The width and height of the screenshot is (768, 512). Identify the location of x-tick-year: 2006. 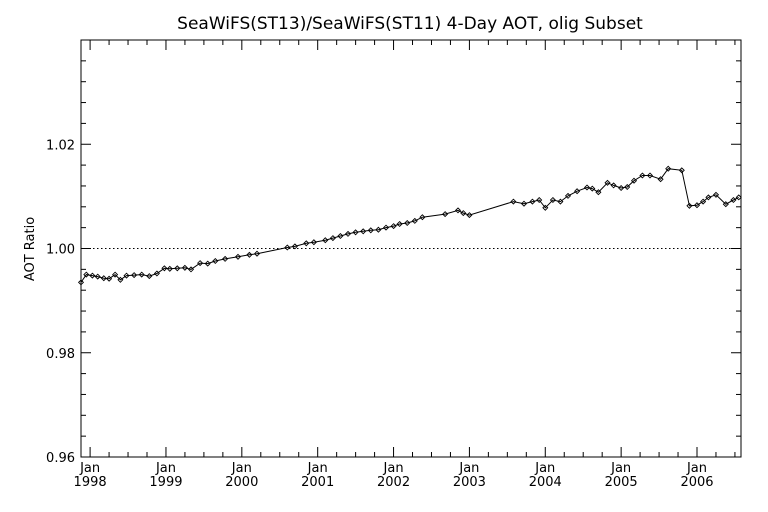
(696, 482).